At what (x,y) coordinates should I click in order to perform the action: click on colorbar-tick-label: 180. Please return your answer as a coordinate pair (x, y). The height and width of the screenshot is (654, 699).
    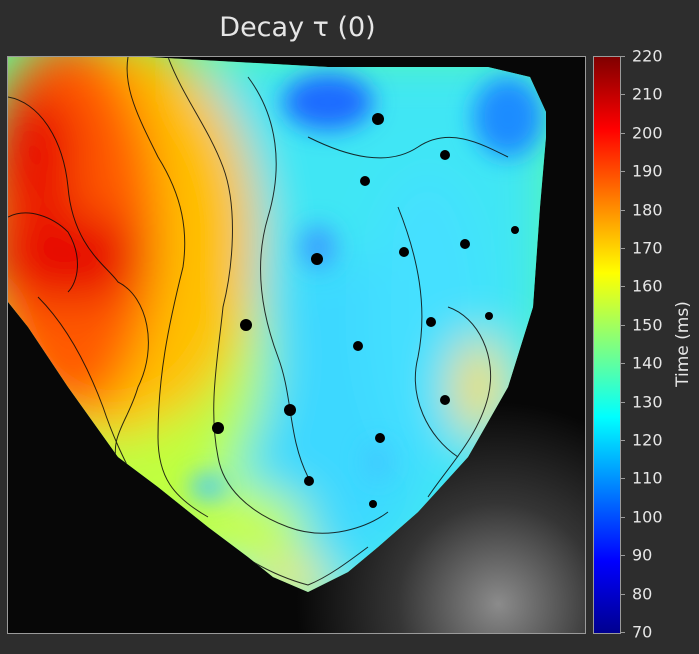
    Looking at the image, I should click on (647, 210).